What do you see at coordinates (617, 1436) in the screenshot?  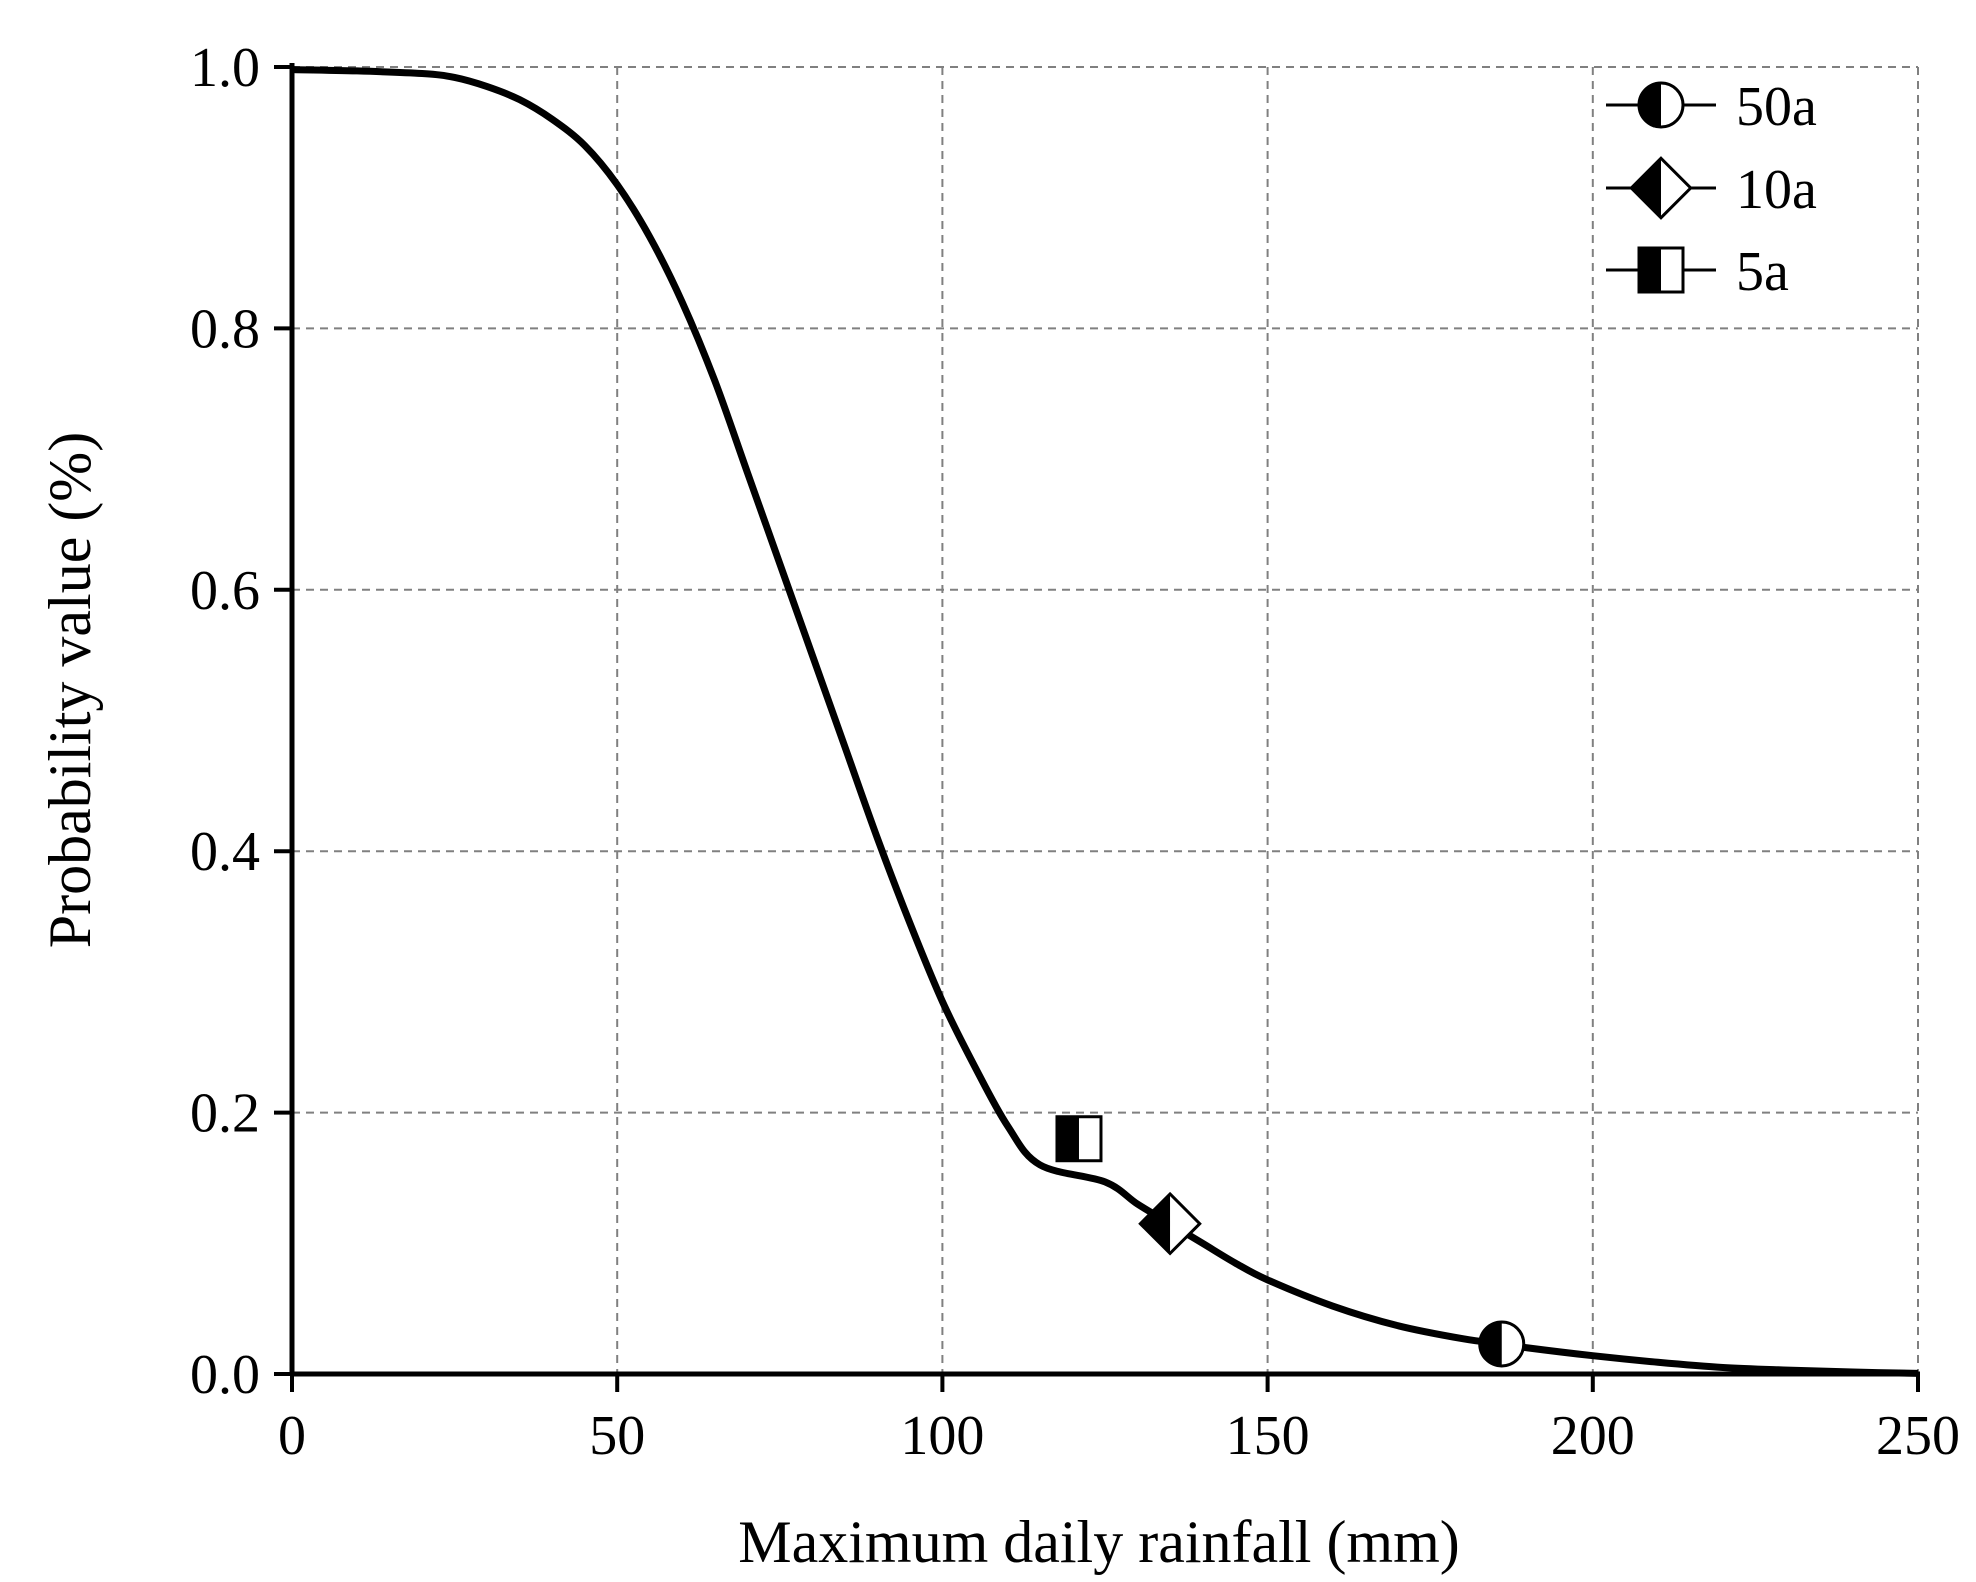 I see `x-tick-label: 50` at bounding box center [617, 1436].